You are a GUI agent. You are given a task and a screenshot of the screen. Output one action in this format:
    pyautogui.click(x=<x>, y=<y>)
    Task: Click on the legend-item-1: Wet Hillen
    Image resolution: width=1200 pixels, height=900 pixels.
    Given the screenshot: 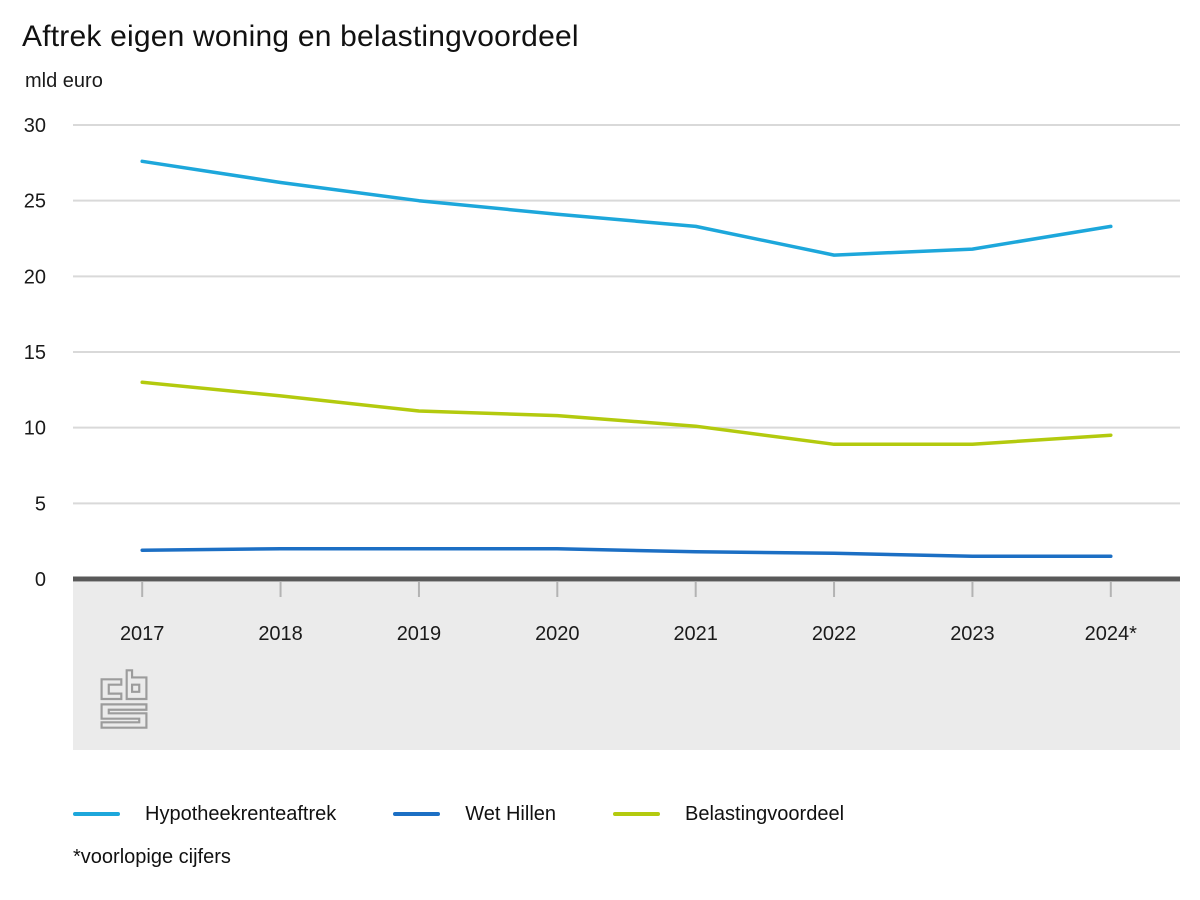 What is the action you would take?
    pyautogui.click(x=474, y=814)
    